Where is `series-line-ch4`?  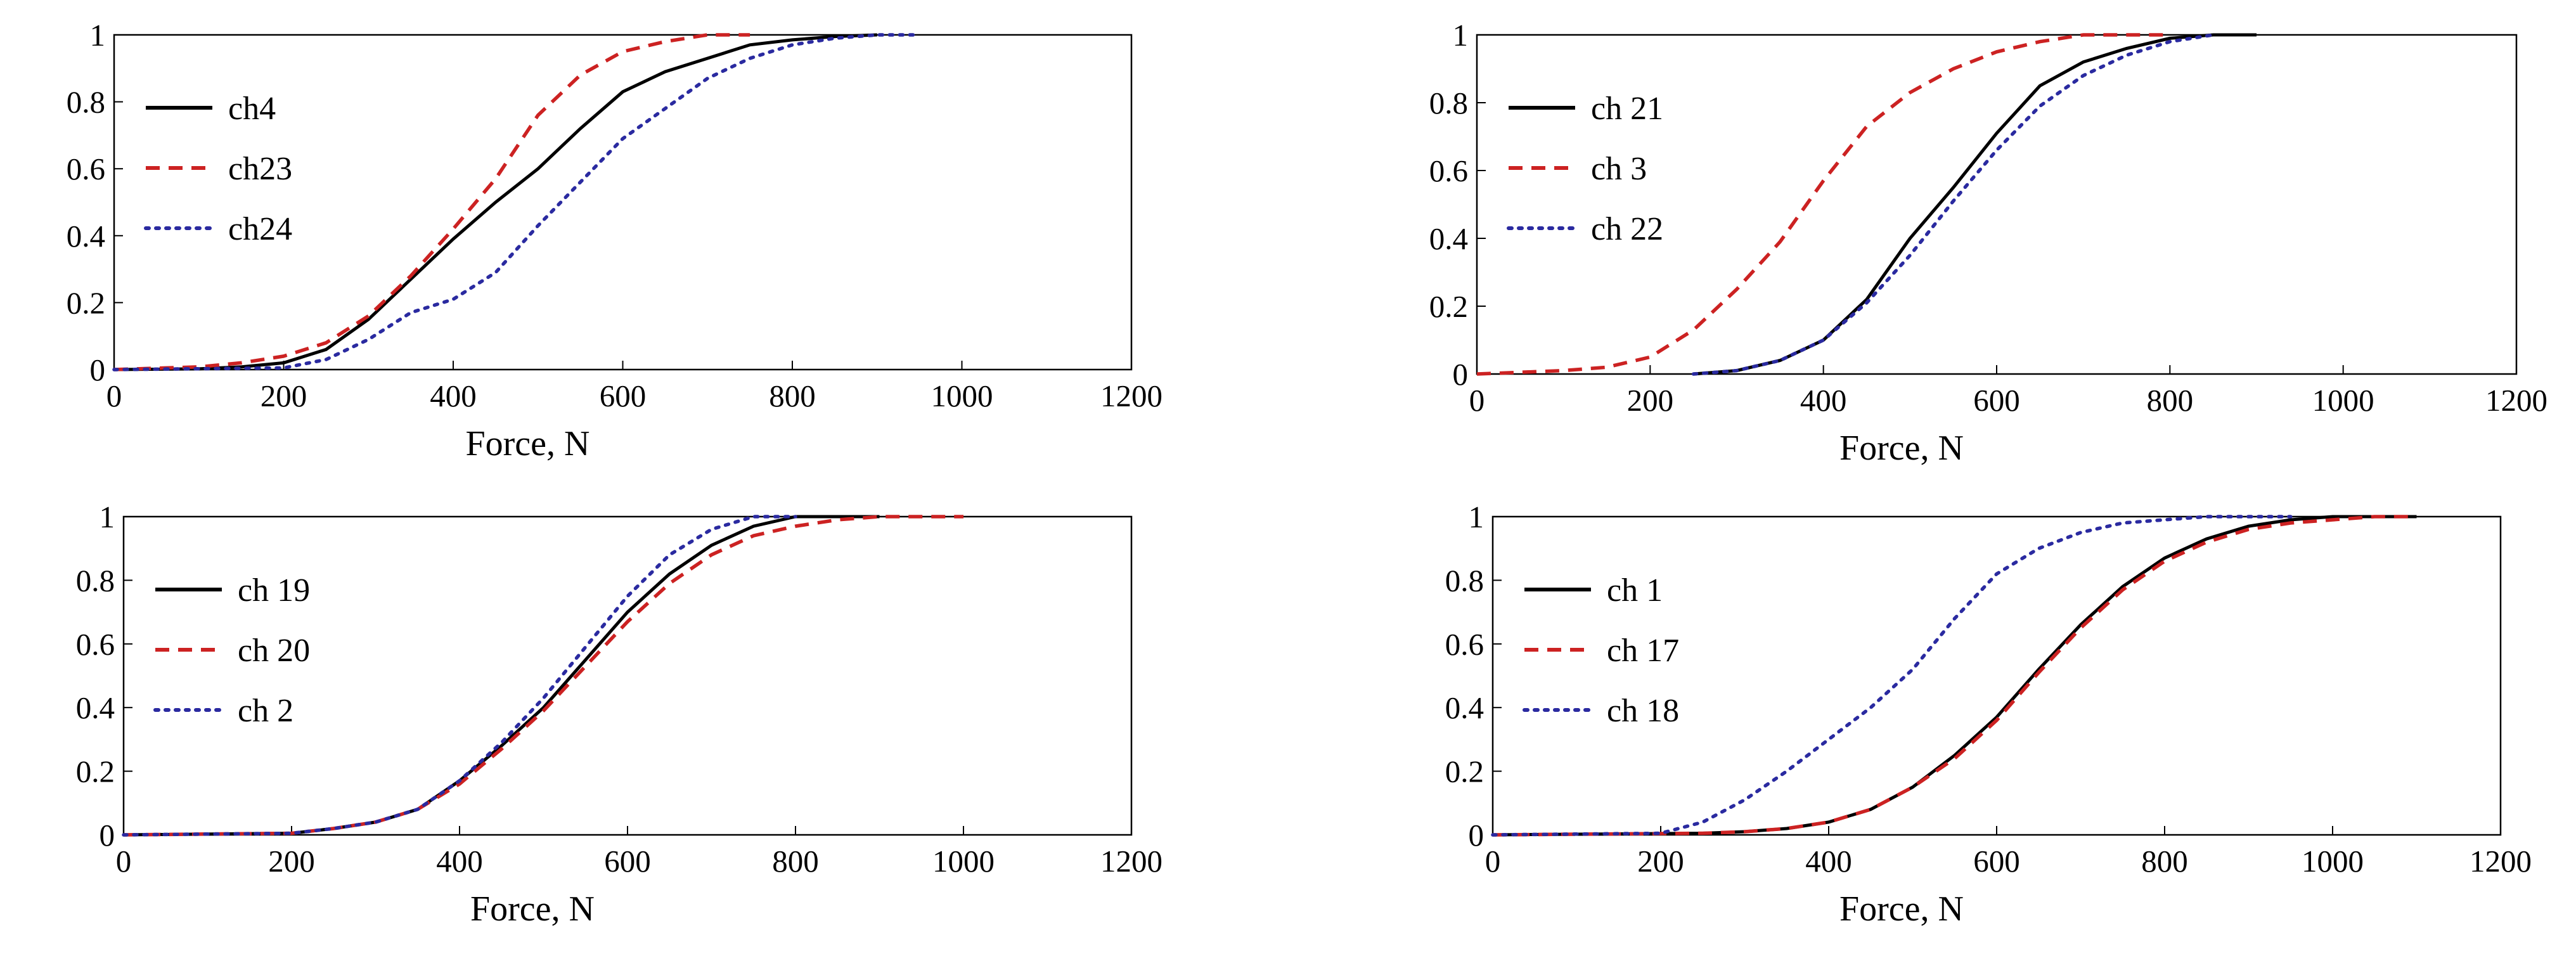 series-line-ch4 is located at coordinates (495, 202).